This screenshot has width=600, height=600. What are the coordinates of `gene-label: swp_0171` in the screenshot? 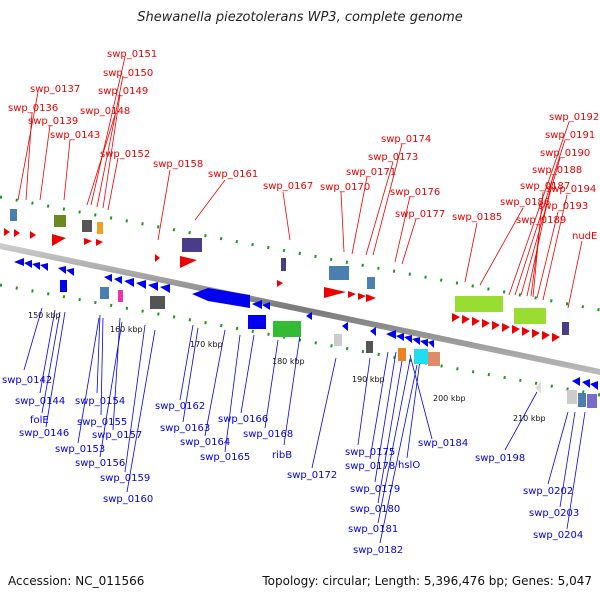 It's located at (371, 172).